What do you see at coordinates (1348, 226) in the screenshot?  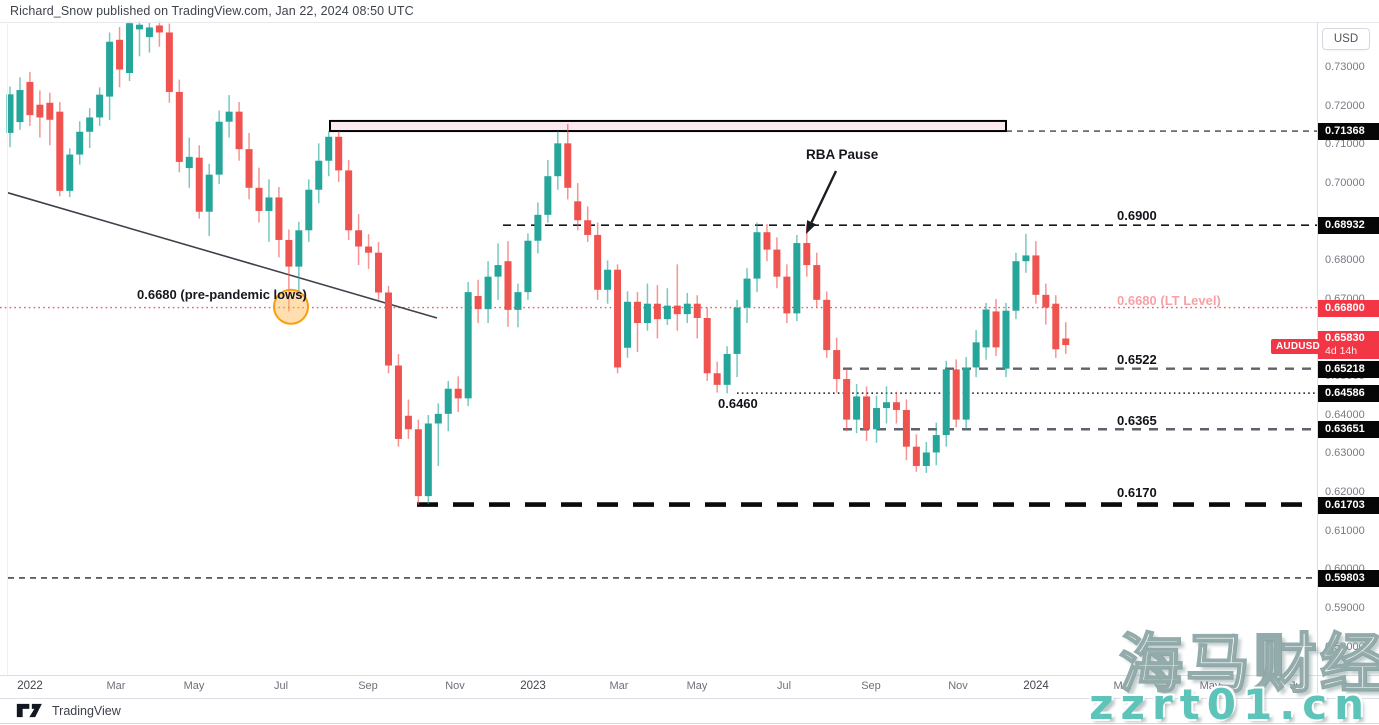 I see `price-level-tag: 0.68932` at bounding box center [1348, 226].